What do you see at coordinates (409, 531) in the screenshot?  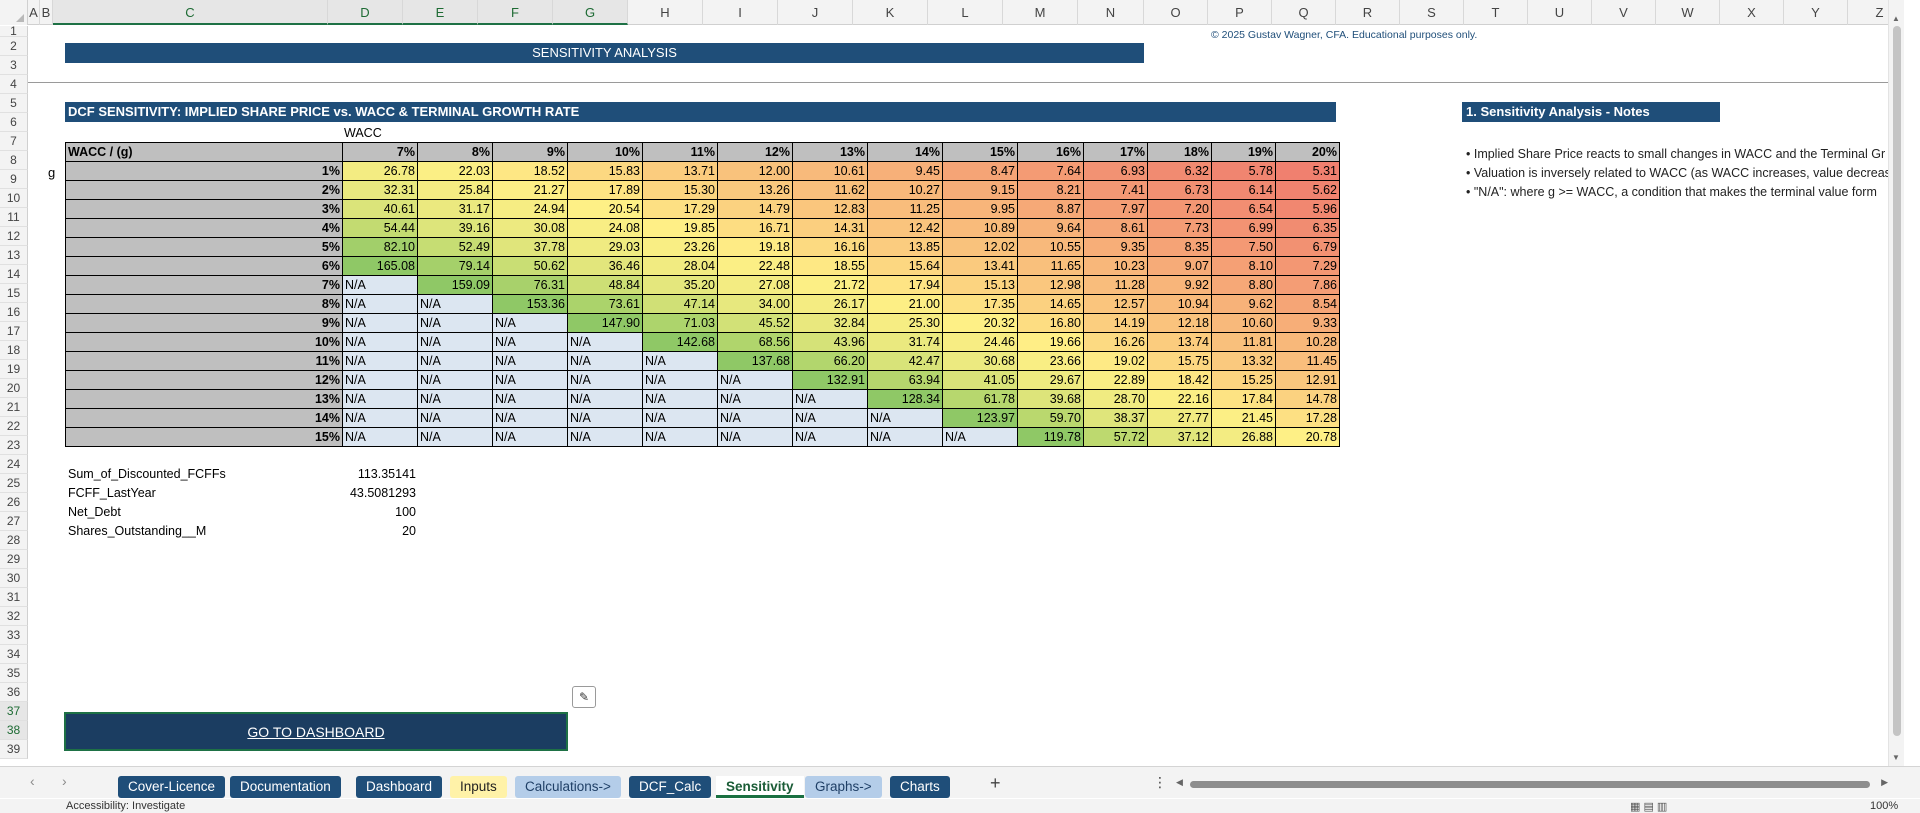 I see `input-value: 20` at bounding box center [409, 531].